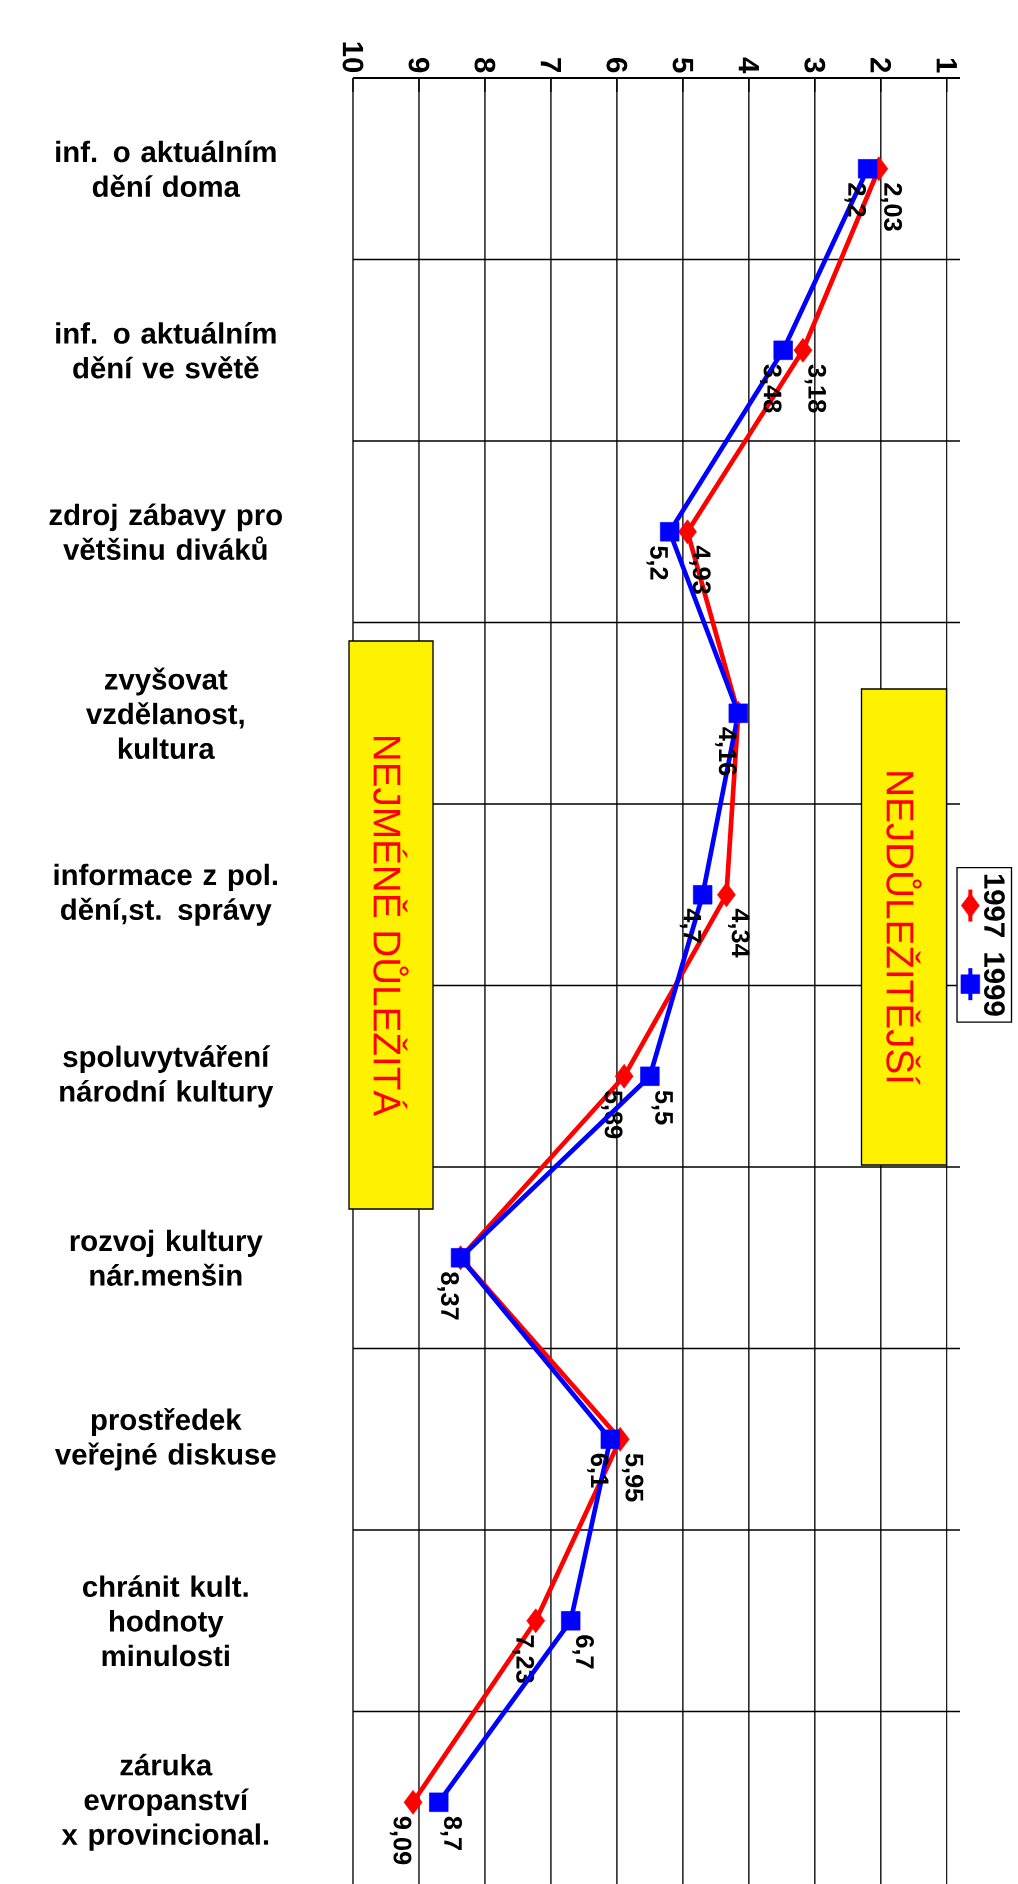 The image size is (1018, 1884). I want to click on data-label: 4,16, so click(726, 751).